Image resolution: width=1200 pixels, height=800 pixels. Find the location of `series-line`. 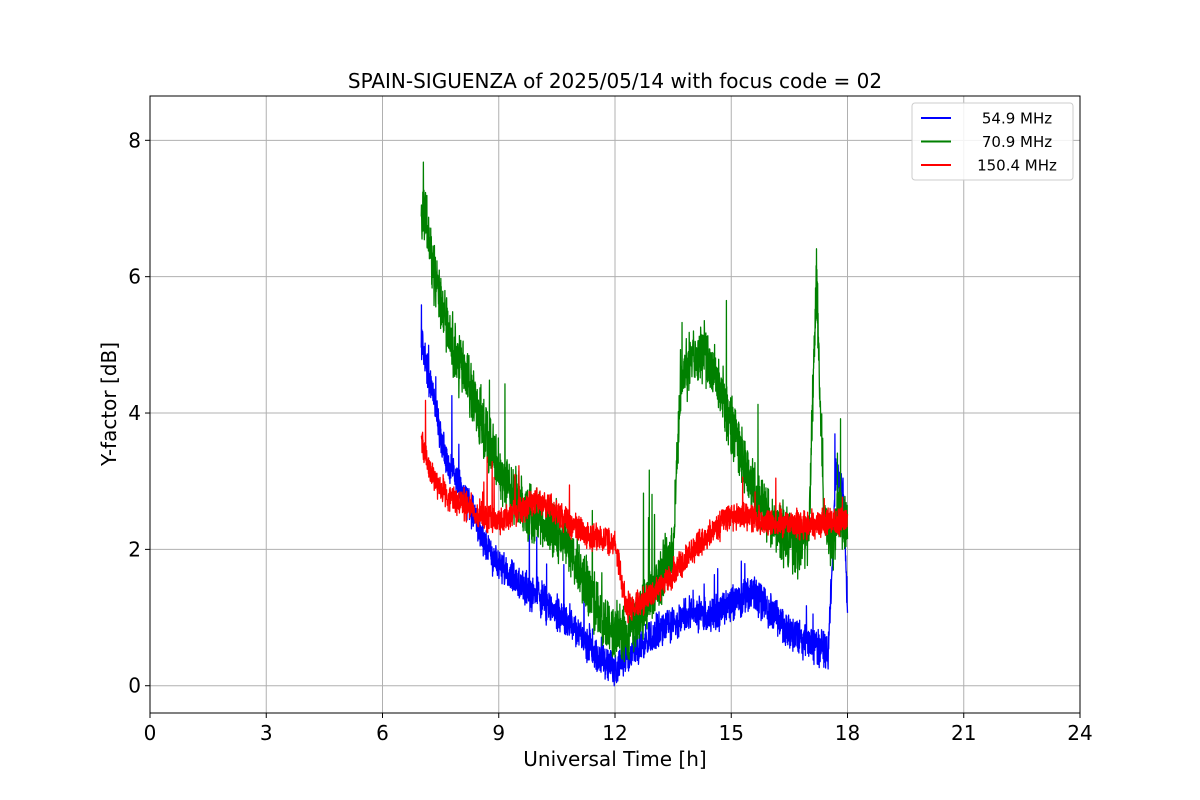

series-line is located at coordinates (634, 511).